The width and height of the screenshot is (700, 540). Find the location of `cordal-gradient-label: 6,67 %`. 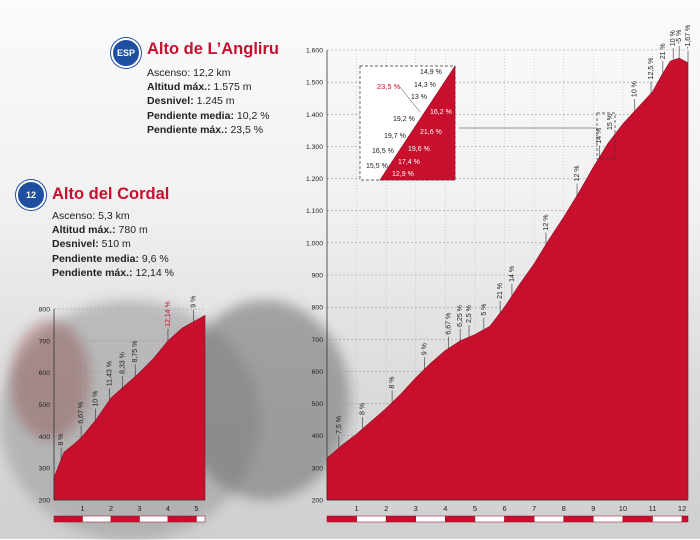

cordal-gradient-label: 6,67 % is located at coordinates (81, 413).